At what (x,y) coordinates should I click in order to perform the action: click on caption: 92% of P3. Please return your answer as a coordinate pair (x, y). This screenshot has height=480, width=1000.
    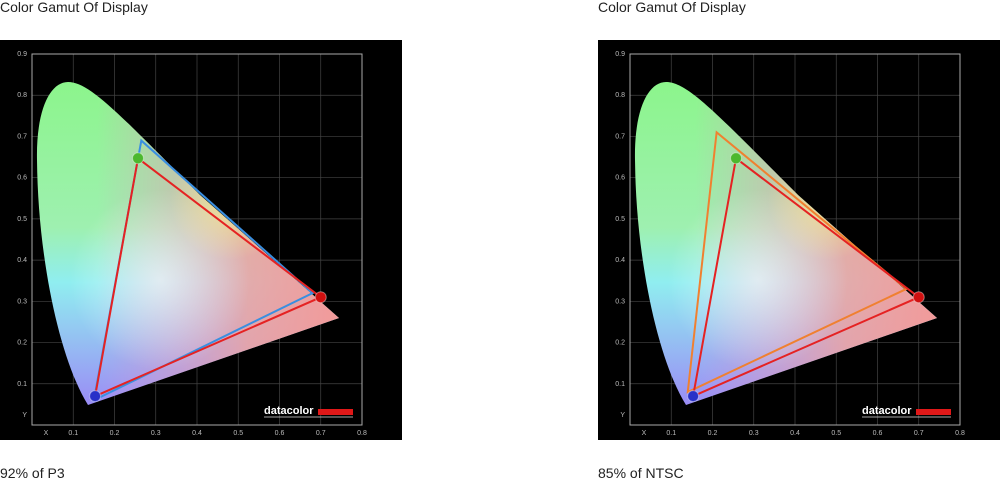
    Looking at the image, I should click on (32, 472).